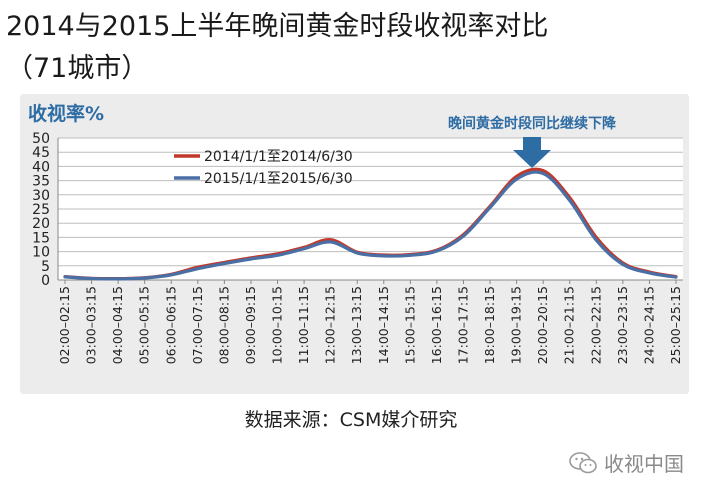  What do you see at coordinates (569, 325) in the screenshot?
I see `x-tick-label: 21:00–21:15` at bounding box center [569, 325].